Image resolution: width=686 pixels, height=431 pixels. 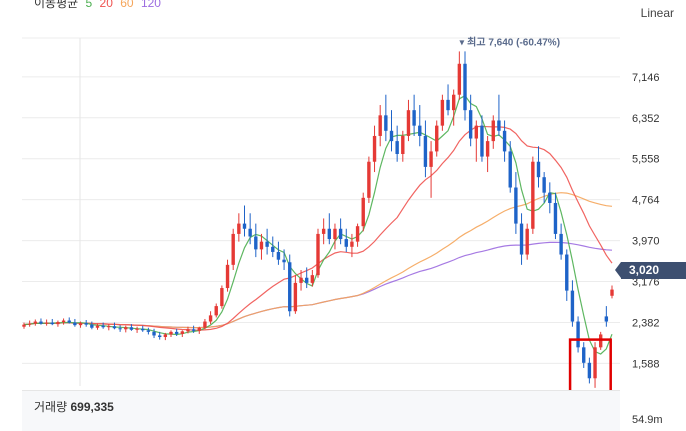 What do you see at coordinates (646, 119) in the screenshot?
I see `y-tick-label-1: 6,352` at bounding box center [646, 119].